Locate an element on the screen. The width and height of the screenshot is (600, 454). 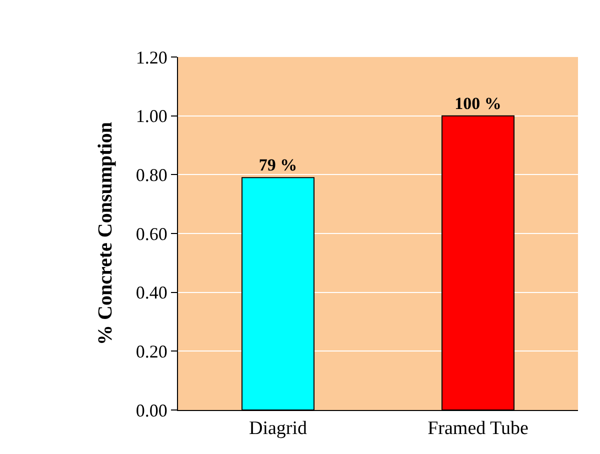
y-tick-label: 0.60 is located at coordinates (152, 234).